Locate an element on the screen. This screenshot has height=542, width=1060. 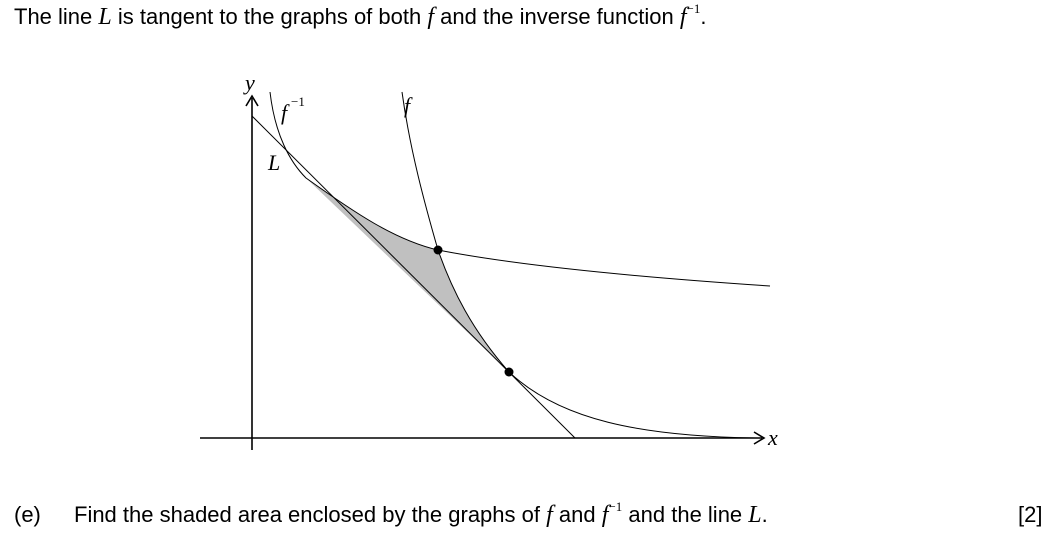
inverse-function-symbol: f−1 is located at coordinates (690, 15).